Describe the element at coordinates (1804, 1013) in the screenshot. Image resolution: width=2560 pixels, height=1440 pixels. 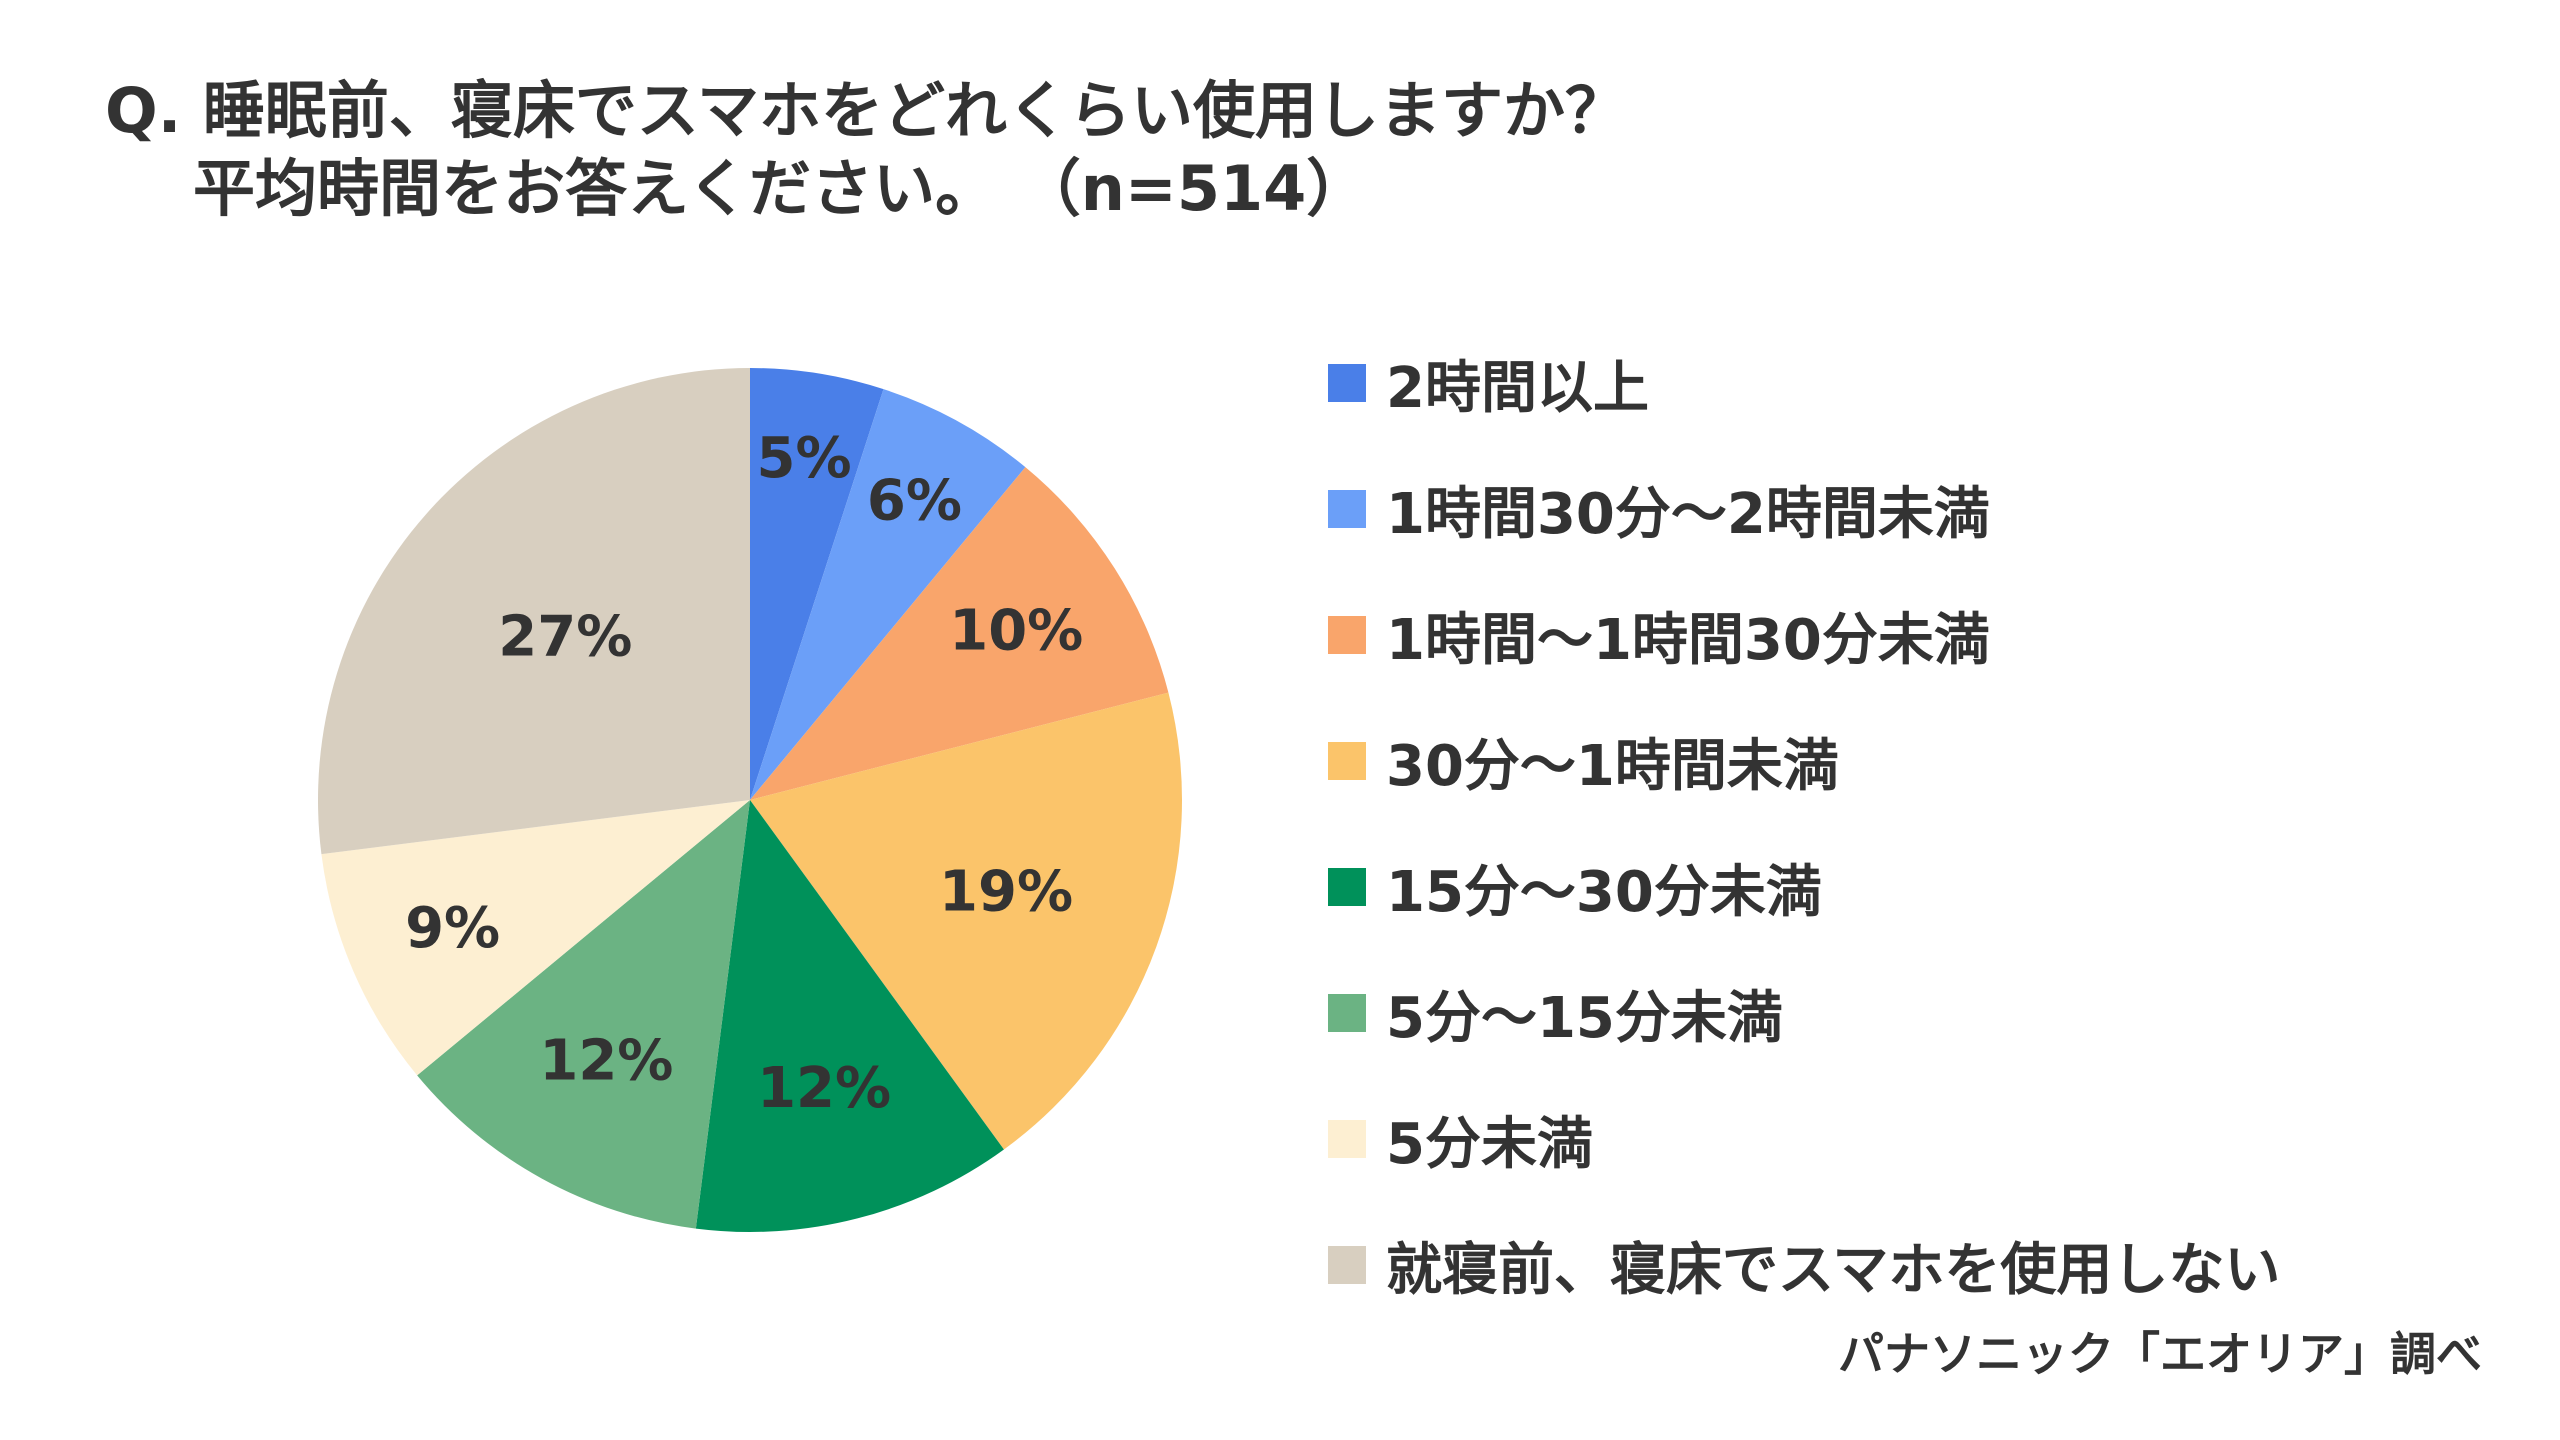
I see `legend-item: 5分～15分未満` at that location.